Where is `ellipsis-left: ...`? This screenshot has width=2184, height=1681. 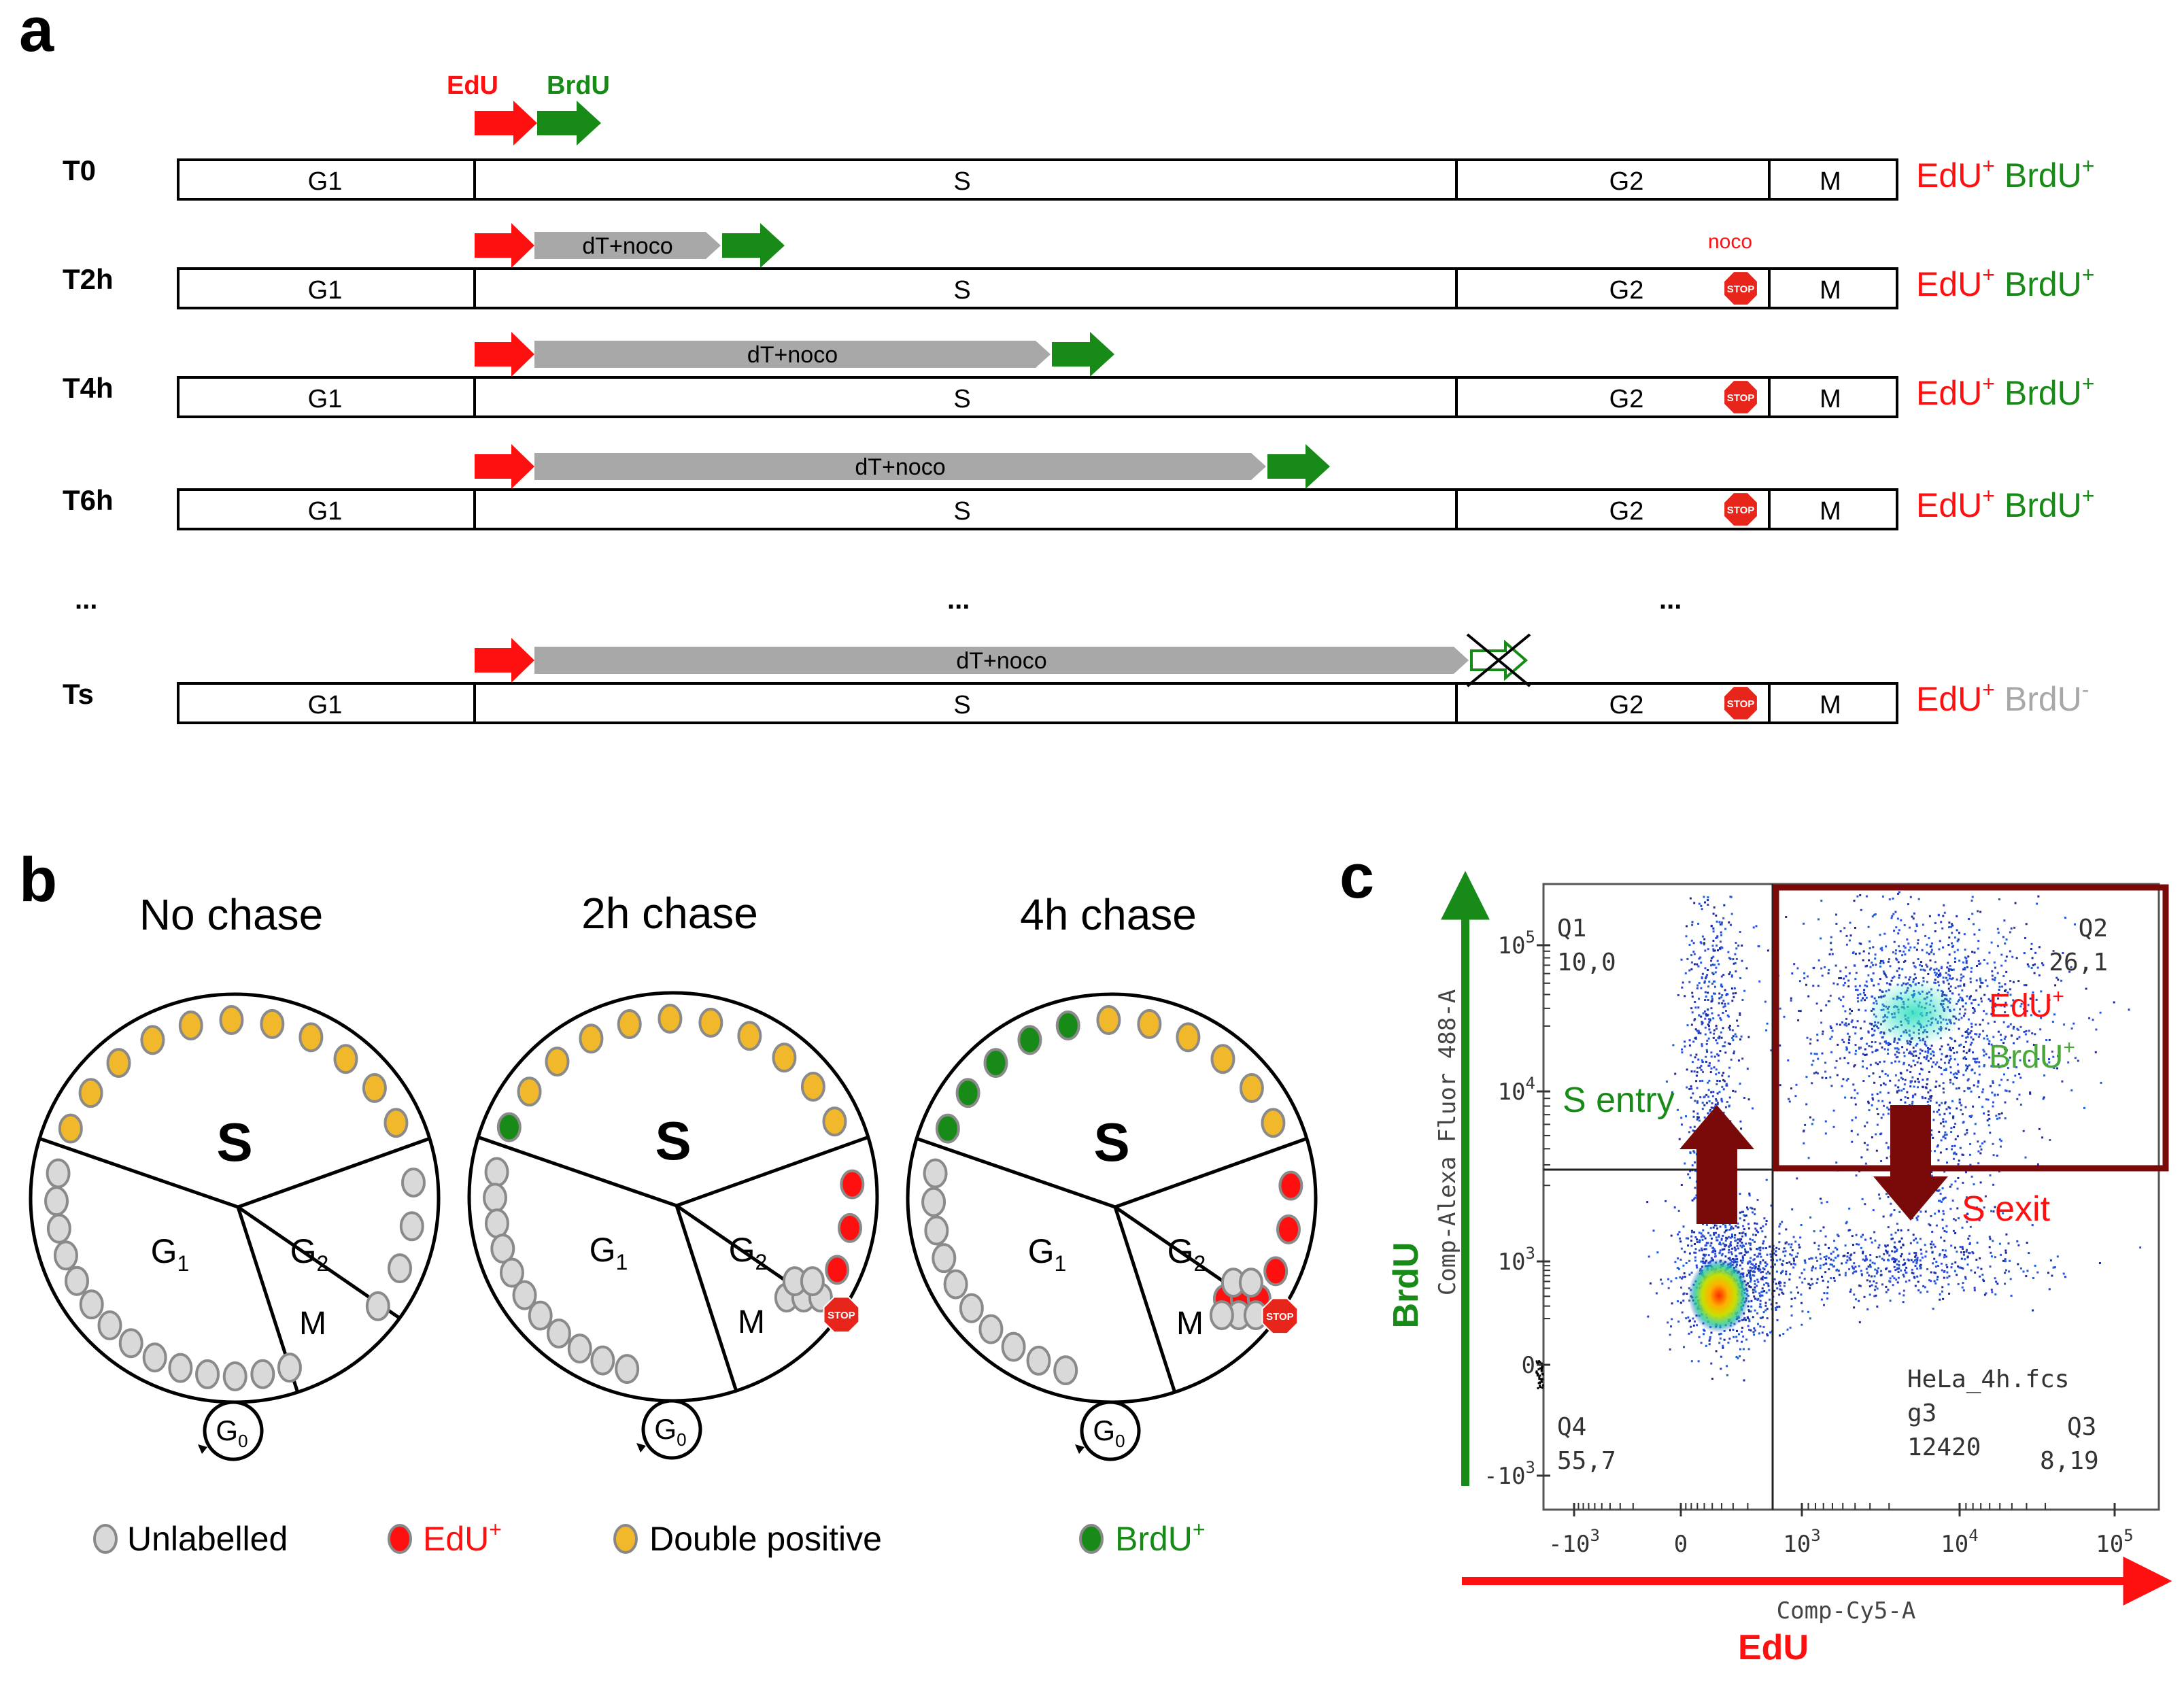
ellipsis-left: ... is located at coordinates (86, 600).